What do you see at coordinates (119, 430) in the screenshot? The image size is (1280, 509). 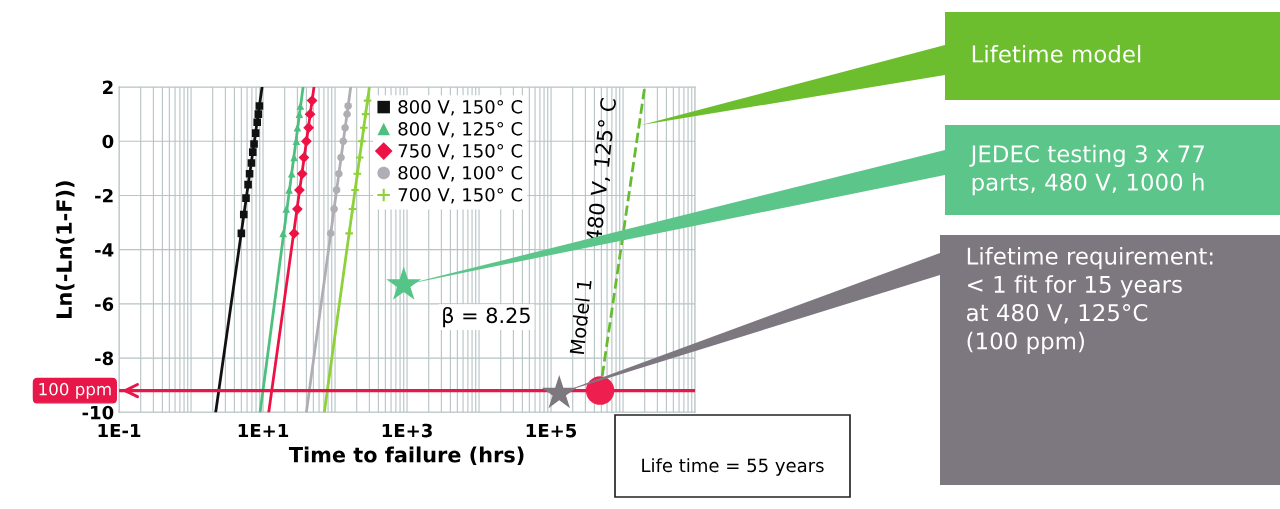 I see `x-tick-label: 1E-1` at bounding box center [119, 430].